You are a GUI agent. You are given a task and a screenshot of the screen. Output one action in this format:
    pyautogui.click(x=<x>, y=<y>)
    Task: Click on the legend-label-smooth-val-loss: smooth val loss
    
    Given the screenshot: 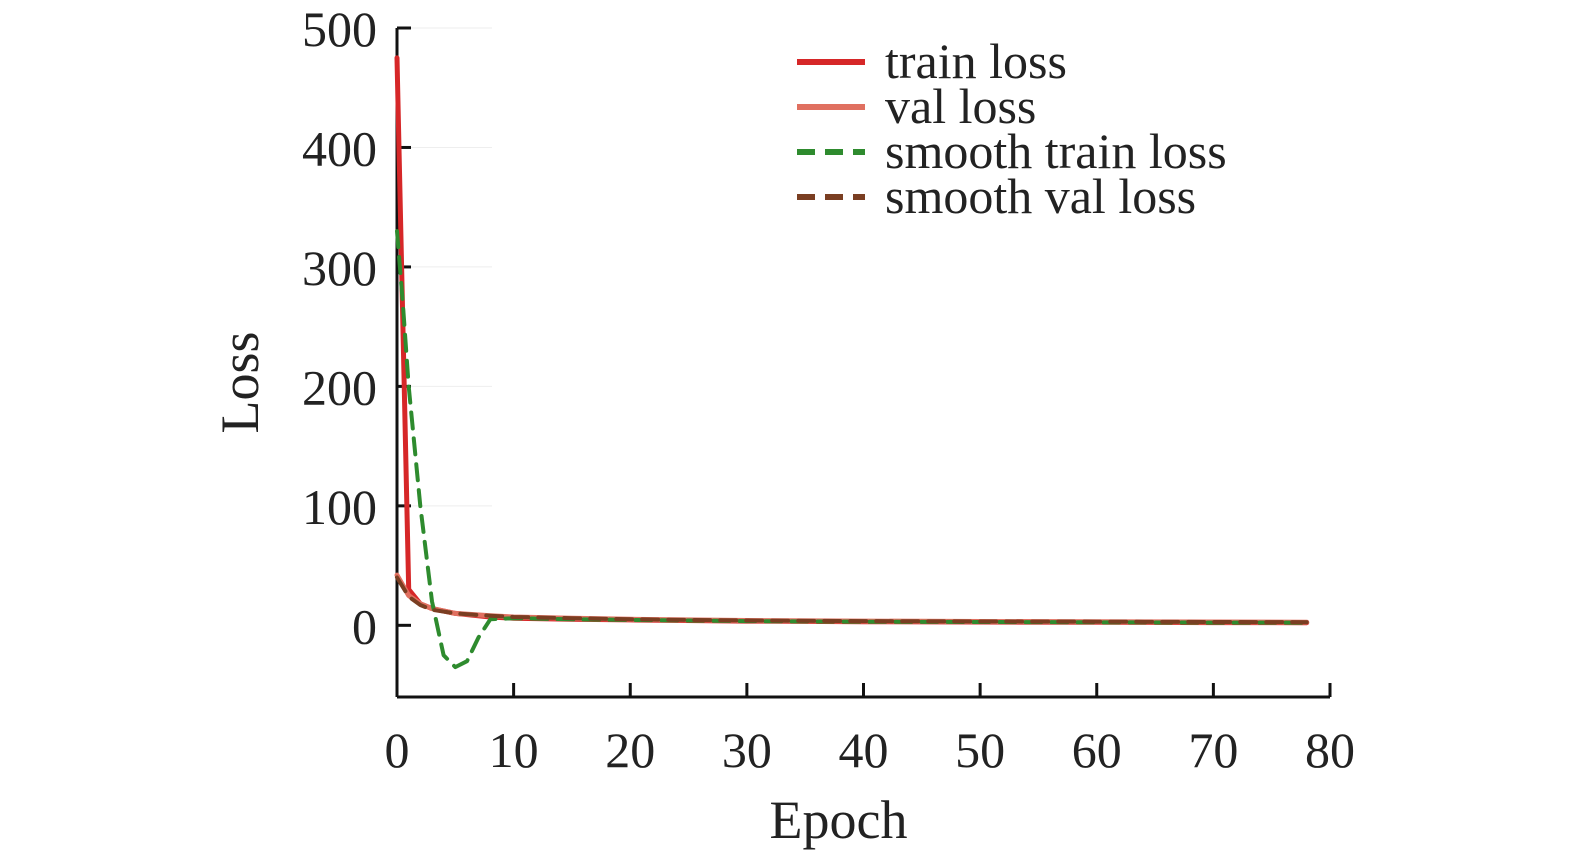 What is the action you would take?
    pyautogui.click(x=1040, y=196)
    